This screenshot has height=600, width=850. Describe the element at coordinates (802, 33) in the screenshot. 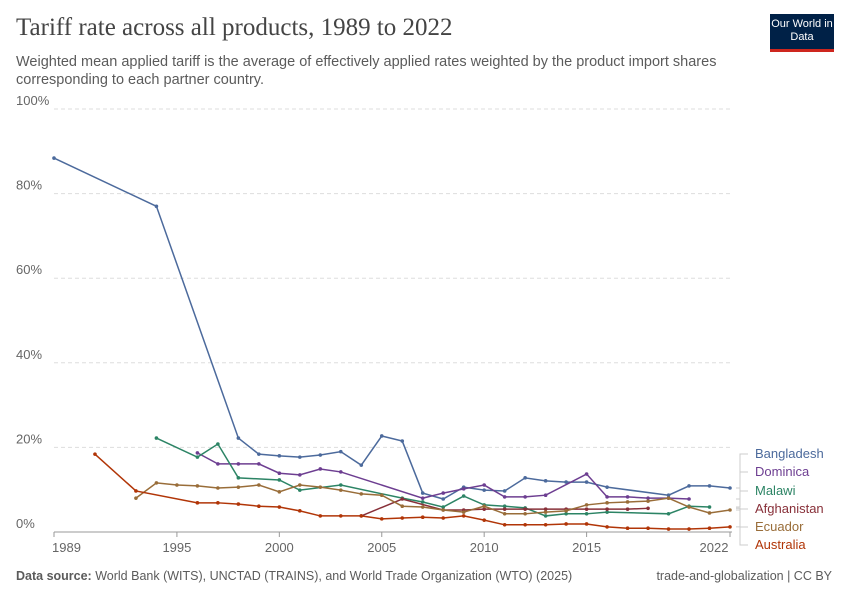

I see `owid-logo: Our World in Data` at that location.